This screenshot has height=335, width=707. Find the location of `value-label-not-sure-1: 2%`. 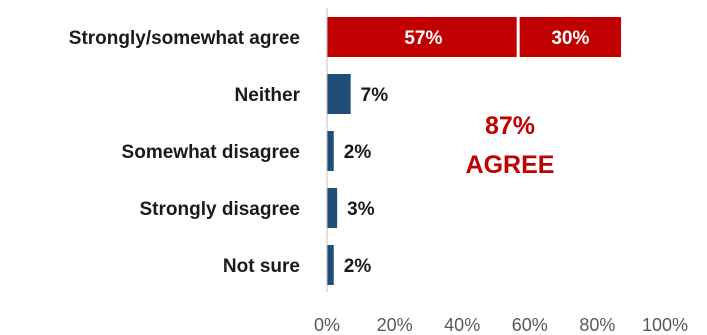

value-label-not-sure-1: 2% is located at coordinates (358, 266).